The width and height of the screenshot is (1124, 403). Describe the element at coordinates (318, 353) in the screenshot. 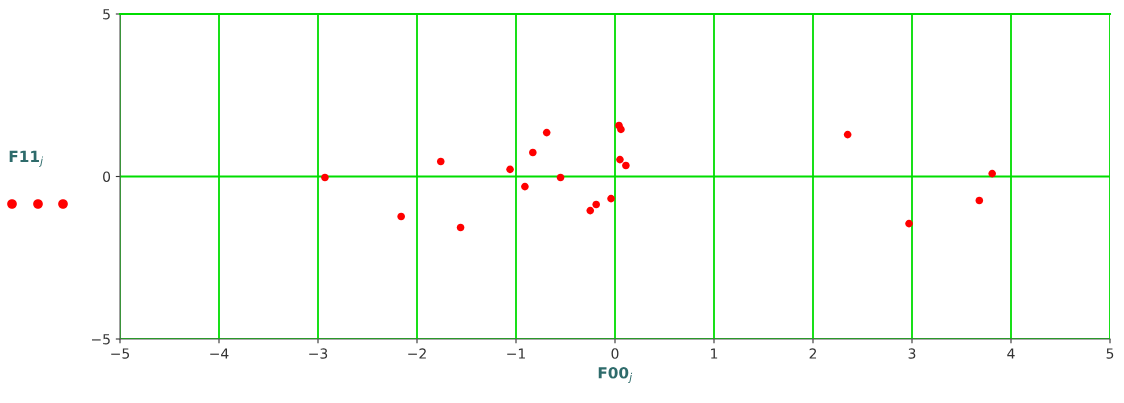

I see `x-tick-label: −3` at that location.